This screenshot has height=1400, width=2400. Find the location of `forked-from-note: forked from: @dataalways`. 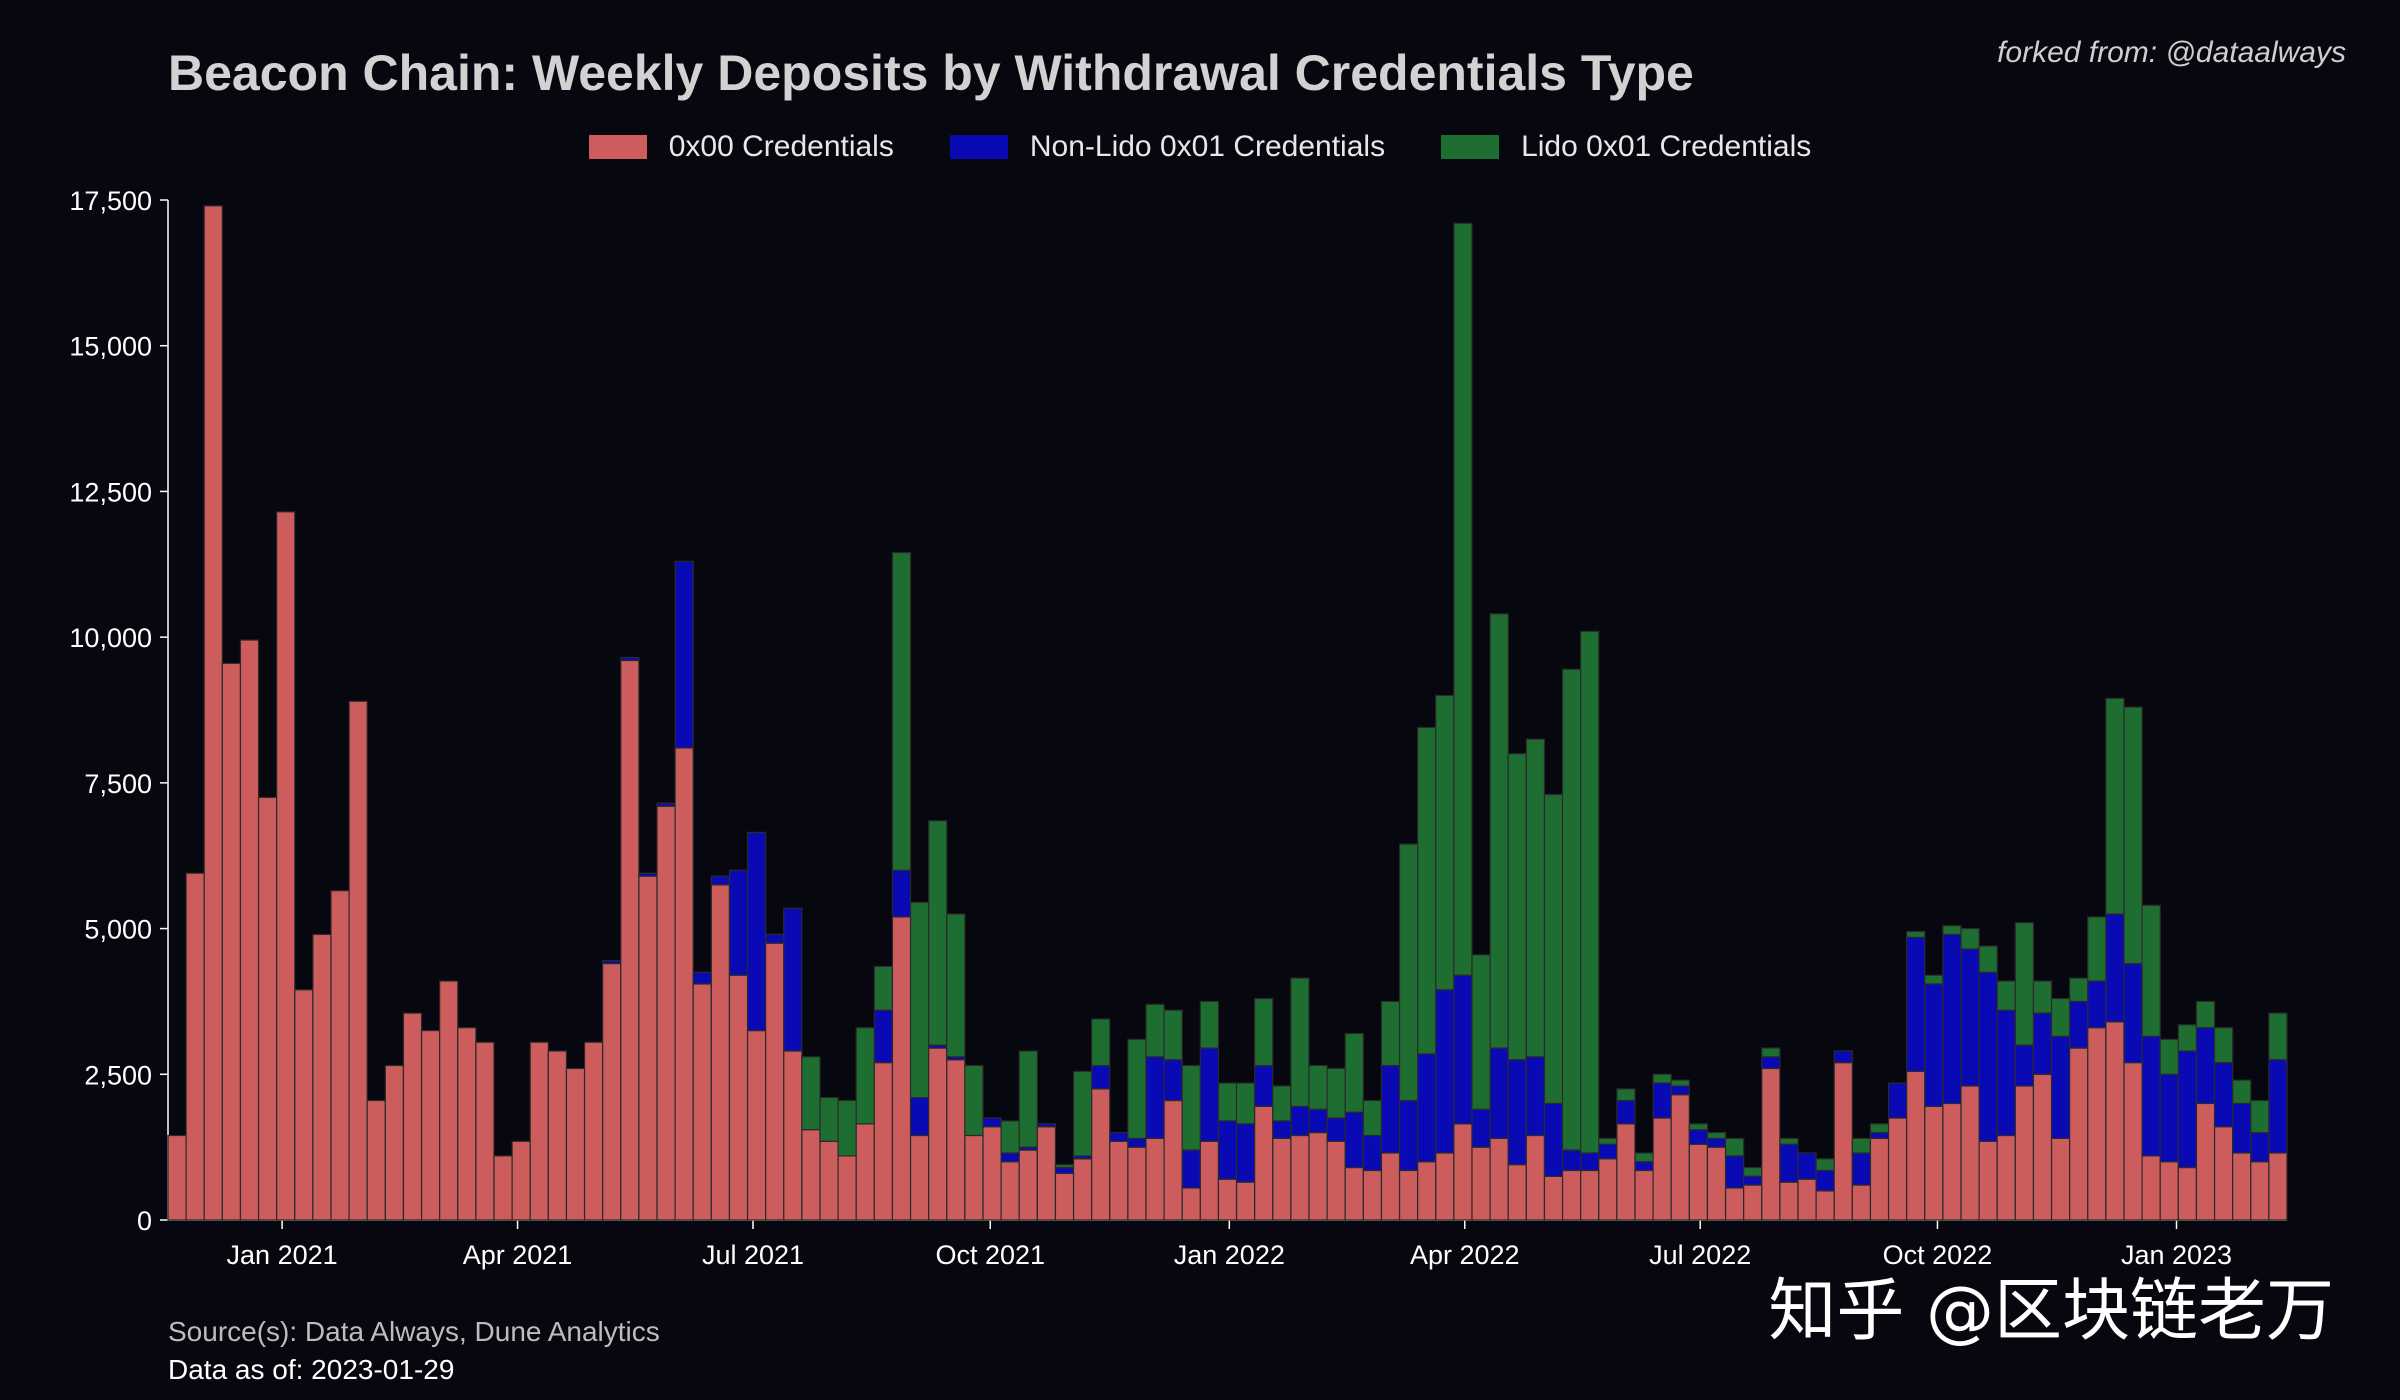

forked-from-note: forked from: @dataalways is located at coordinates (2171, 52).